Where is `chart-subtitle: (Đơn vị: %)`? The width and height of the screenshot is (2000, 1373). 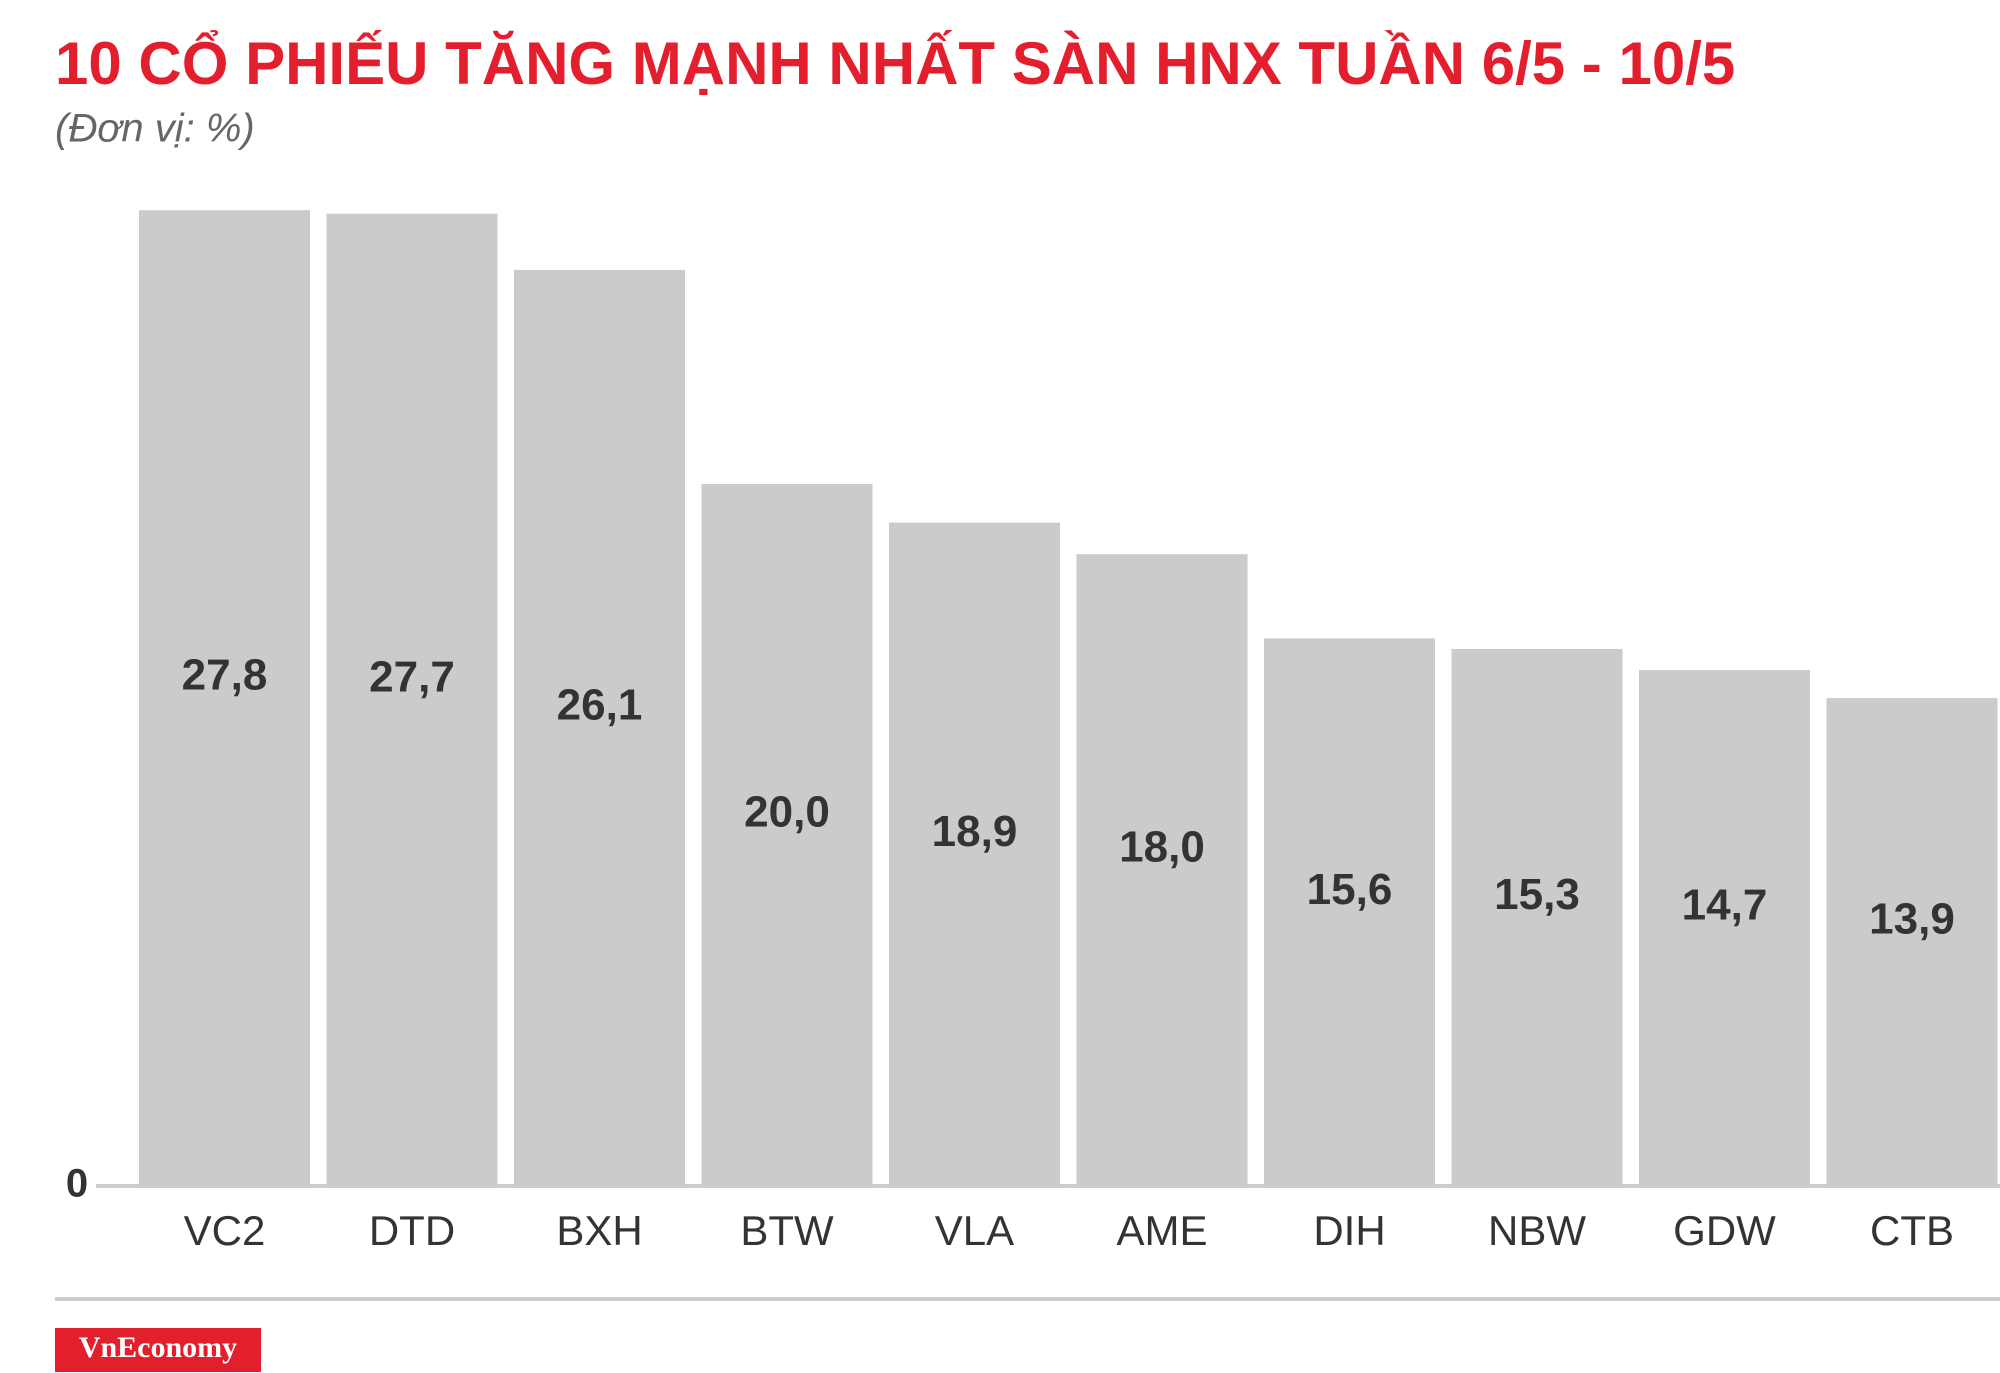
chart-subtitle: (Đơn vị: %) is located at coordinates (155, 129).